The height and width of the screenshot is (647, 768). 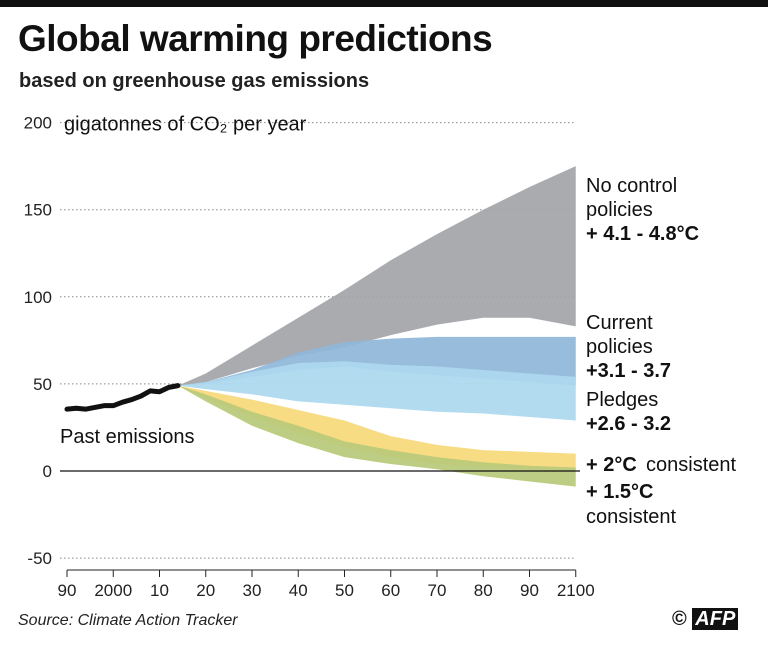 What do you see at coordinates (122, 397) in the screenshot?
I see `past-emissions-line` at bounding box center [122, 397].